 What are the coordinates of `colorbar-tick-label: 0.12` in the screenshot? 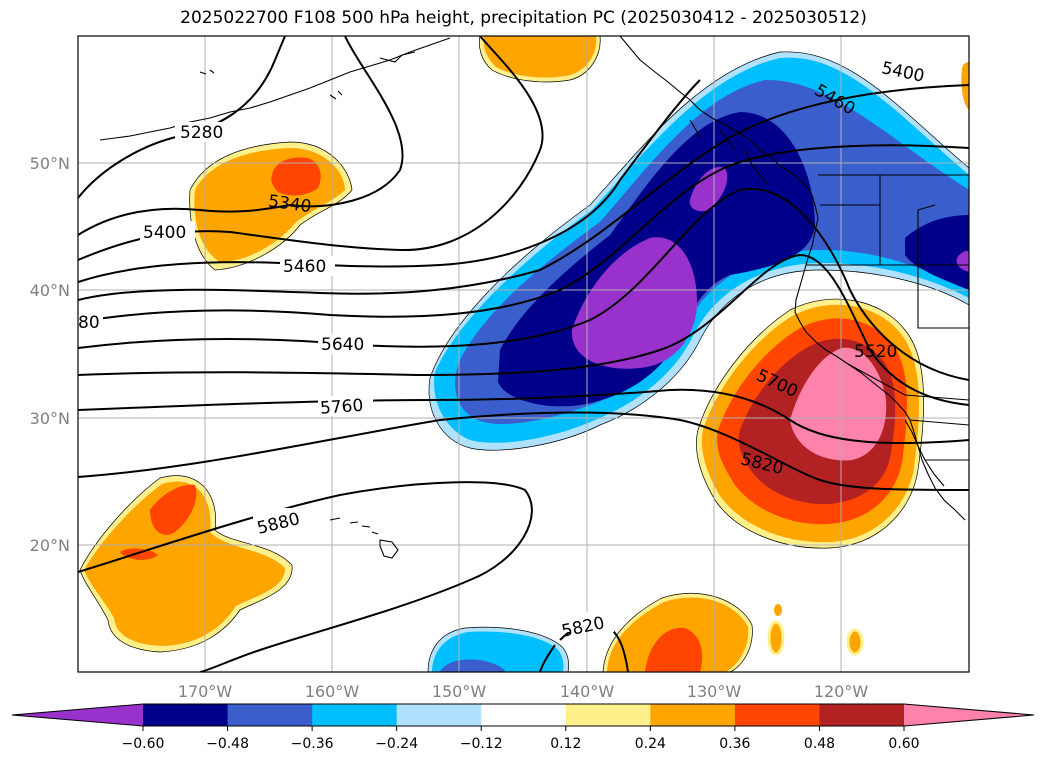 It's located at (565, 744).